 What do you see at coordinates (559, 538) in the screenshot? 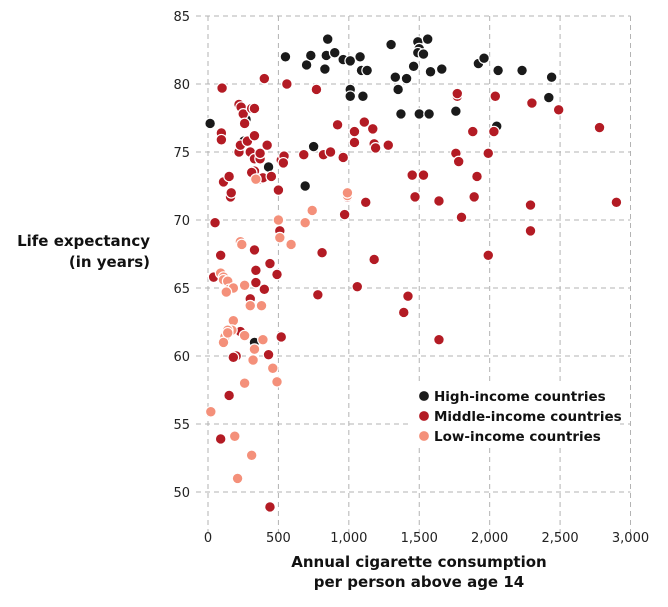
I see `x-tick-label: 2,500` at bounding box center [559, 538].